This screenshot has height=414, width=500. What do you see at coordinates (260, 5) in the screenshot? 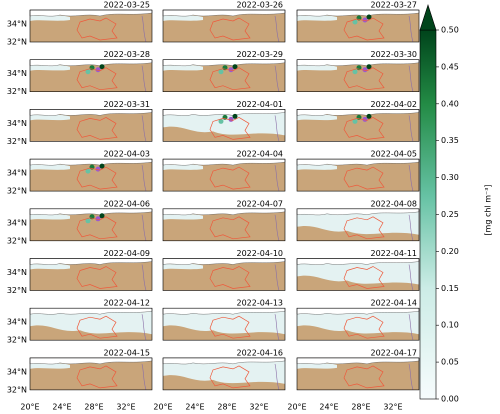
I see `panel-date: 2022-03-26` at bounding box center [260, 5].